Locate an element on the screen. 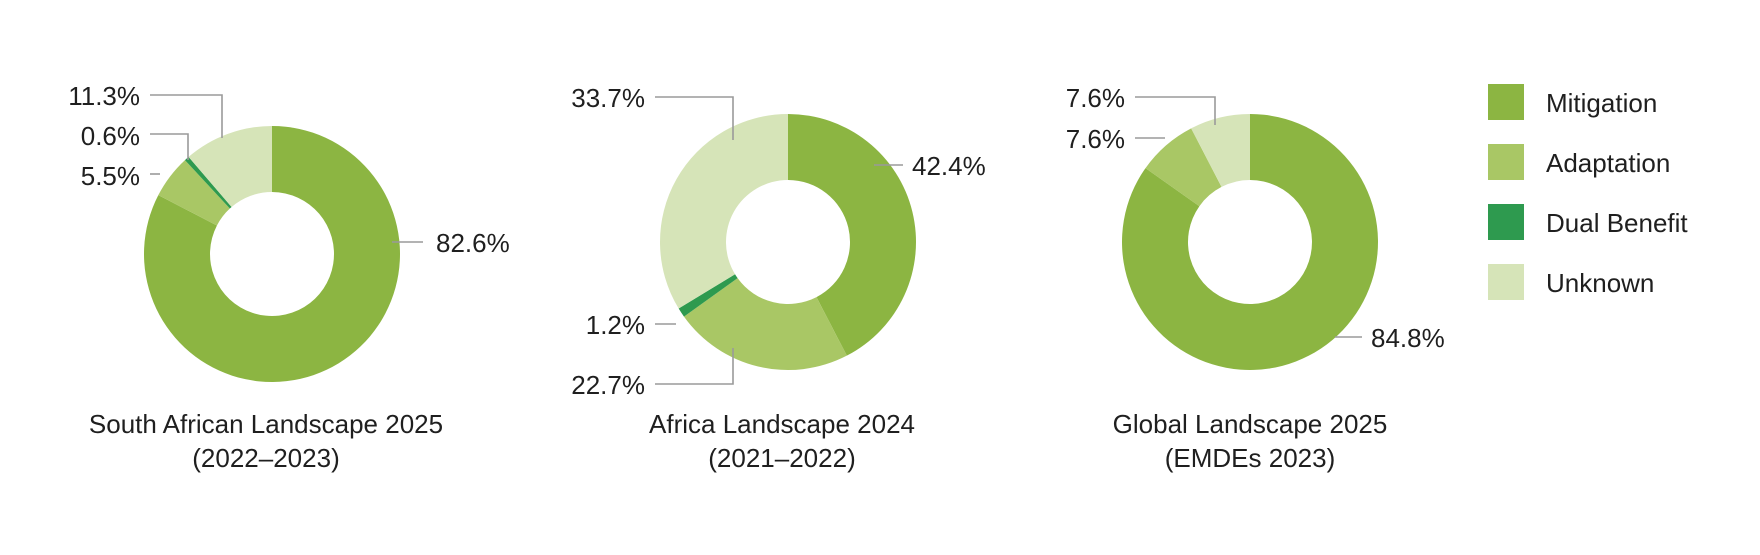 The image size is (1760, 555). legend-label: Mitigation is located at coordinates (1601, 103).